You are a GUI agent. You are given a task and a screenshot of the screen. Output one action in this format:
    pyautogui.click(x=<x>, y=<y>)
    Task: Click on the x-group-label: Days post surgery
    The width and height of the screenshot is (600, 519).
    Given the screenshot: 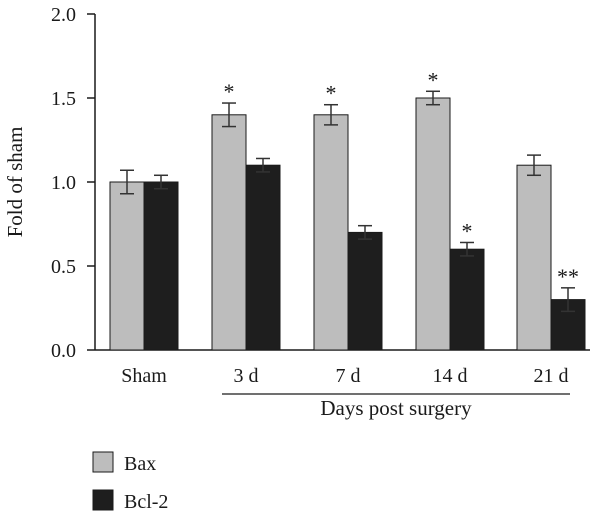 What is the action you would take?
    pyautogui.click(x=396, y=408)
    